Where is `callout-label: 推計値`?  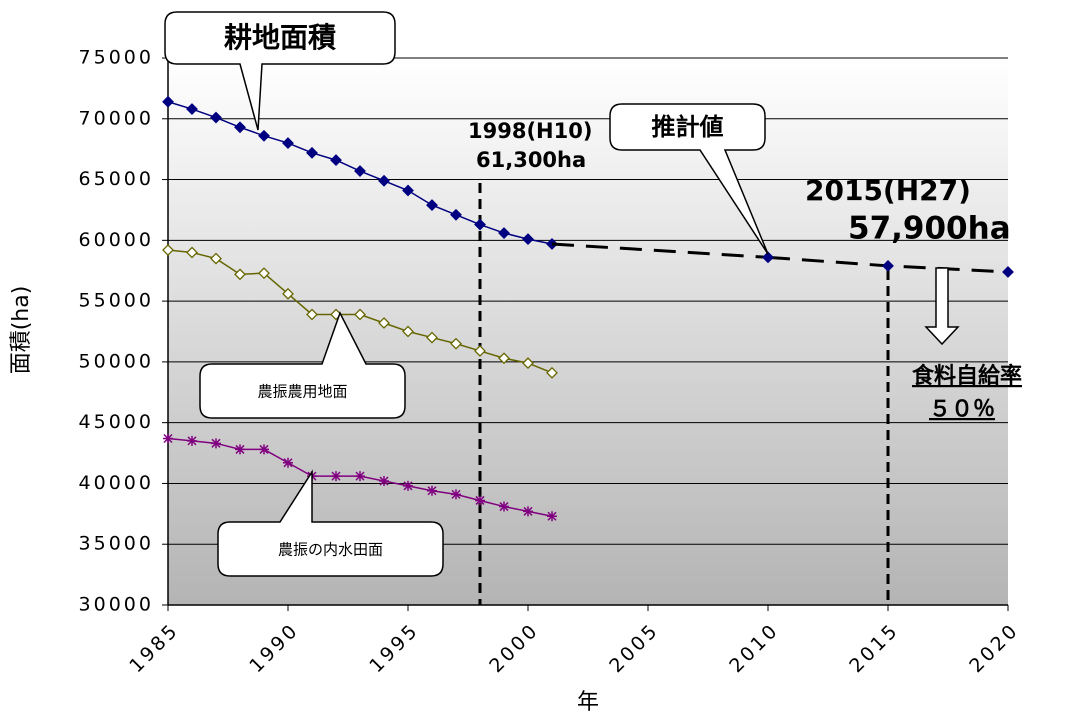
callout-label: 推計値 is located at coordinates (688, 127).